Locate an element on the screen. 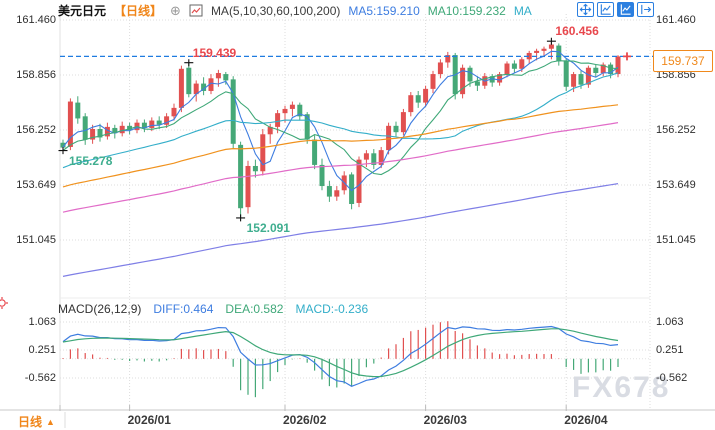 The image size is (715, 430). price-axis-left-label: 156.252 is located at coordinates (36, 130).